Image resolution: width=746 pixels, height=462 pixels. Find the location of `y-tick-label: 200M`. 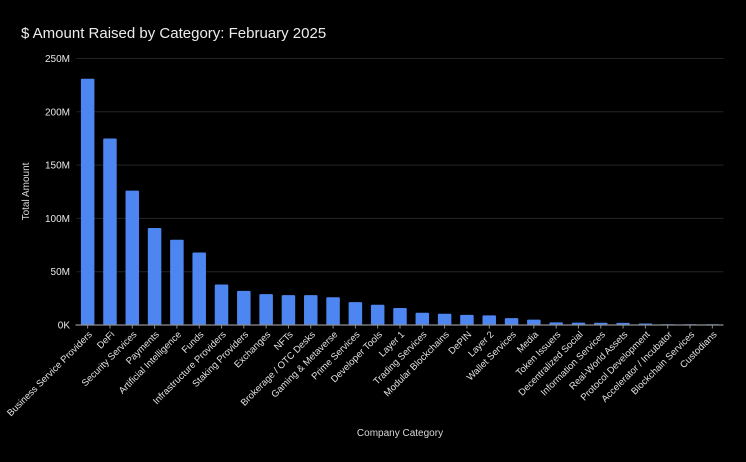

y-tick-label: 200M is located at coordinates (57, 112).